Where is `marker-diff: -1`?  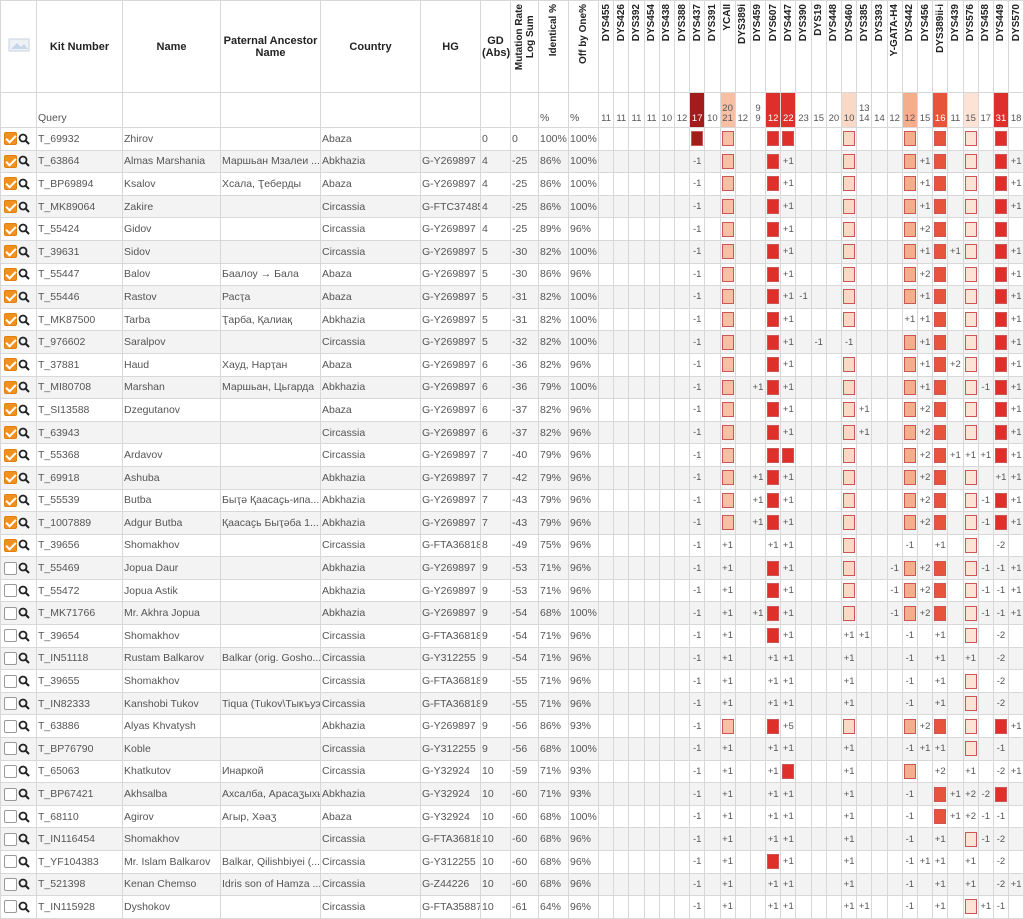
marker-diff: -1 is located at coordinates (697, 342).